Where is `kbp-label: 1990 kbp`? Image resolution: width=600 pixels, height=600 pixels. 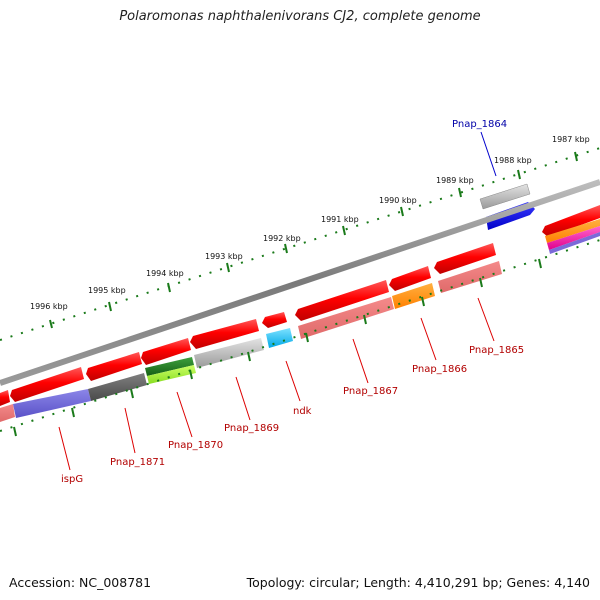 kbp-label: 1990 kbp is located at coordinates (398, 200).